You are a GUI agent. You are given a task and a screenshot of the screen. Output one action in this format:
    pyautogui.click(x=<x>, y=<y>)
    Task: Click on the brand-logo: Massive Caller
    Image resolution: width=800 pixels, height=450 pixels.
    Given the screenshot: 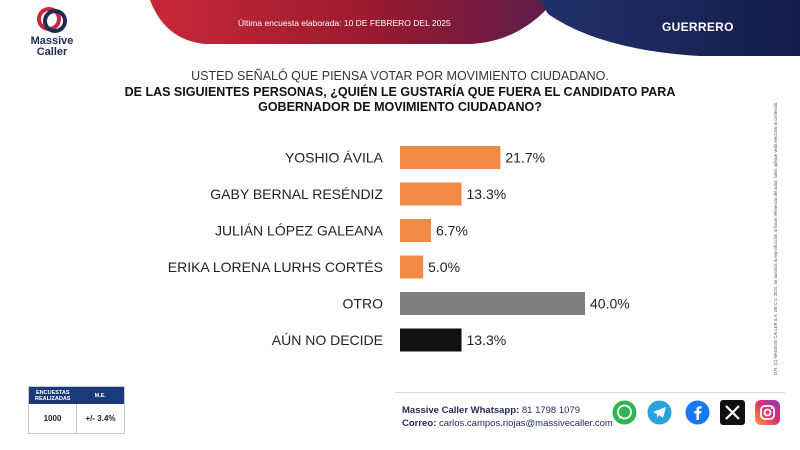 What is the action you would take?
    pyautogui.click(x=52, y=32)
    